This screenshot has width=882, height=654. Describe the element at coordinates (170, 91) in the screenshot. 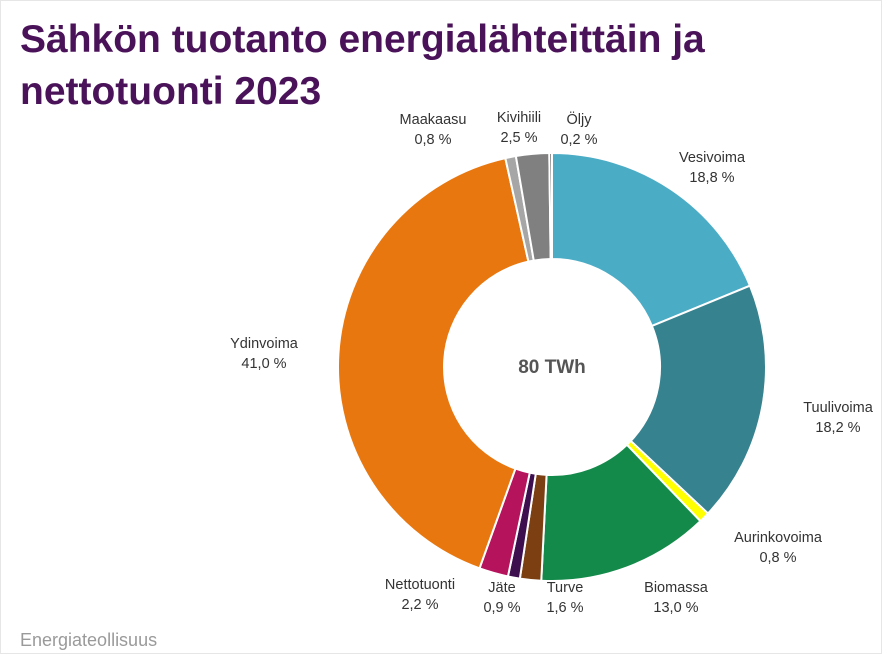

I see `chart-title: nettotuonti 2023` at that location.